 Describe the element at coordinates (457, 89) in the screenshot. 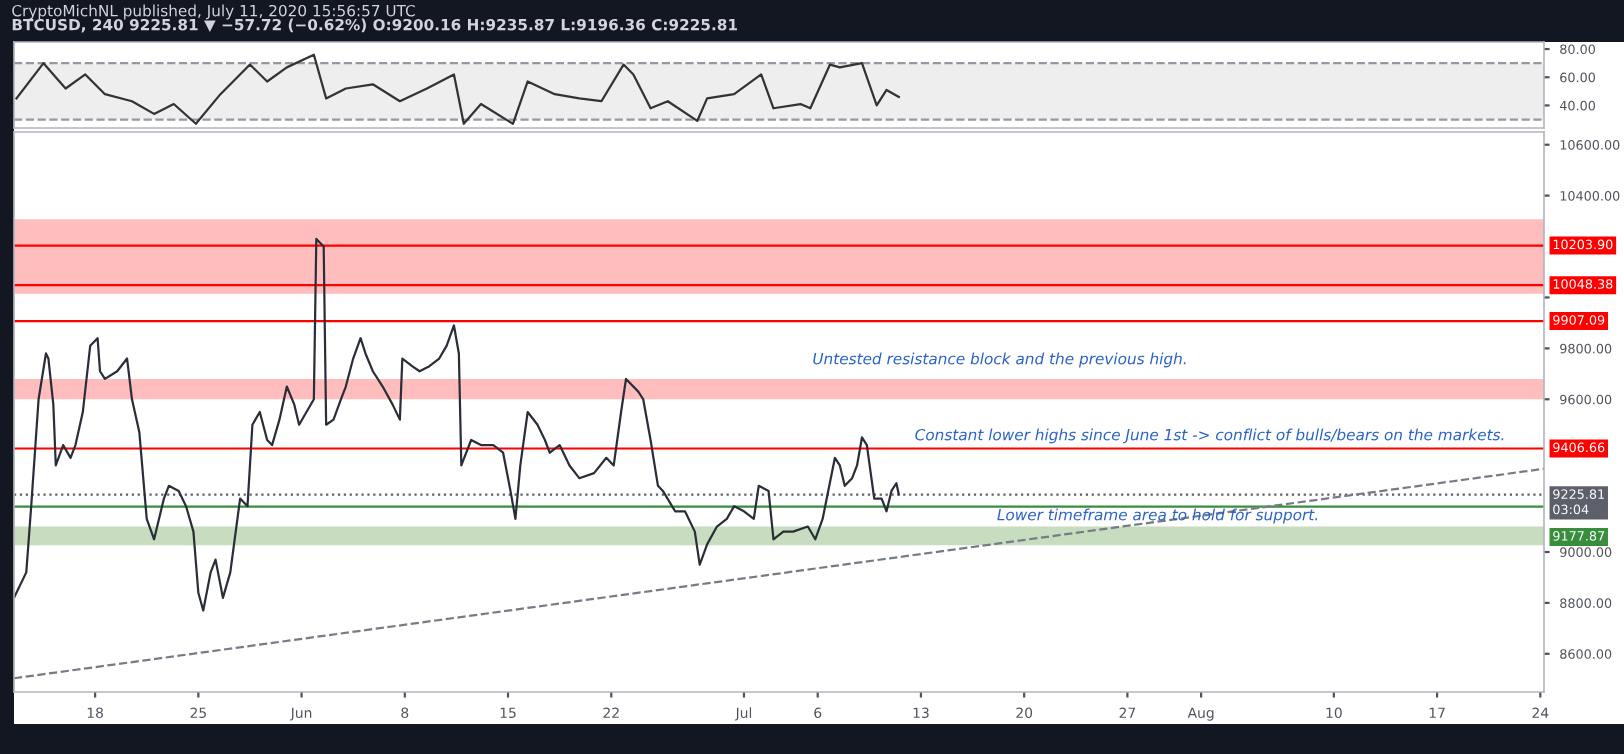

I see `line-series` at that location.